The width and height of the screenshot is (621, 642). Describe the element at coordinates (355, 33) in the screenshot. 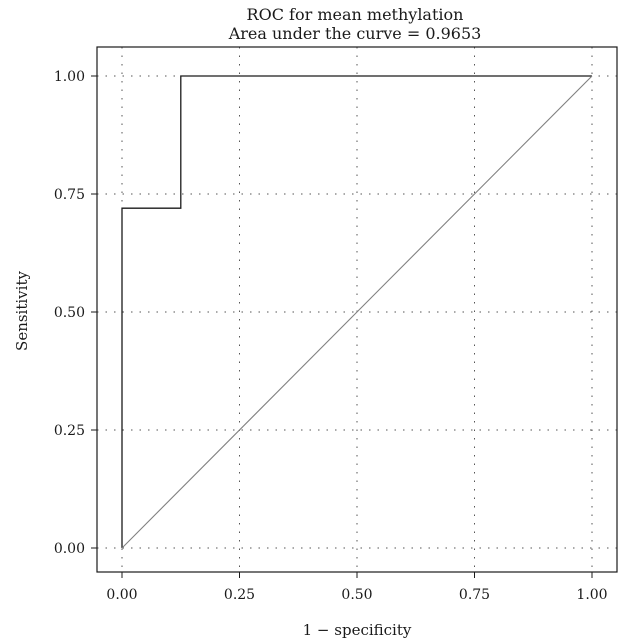

I see `chart-subtitle: Area under the curve = 0.9653` at that location.